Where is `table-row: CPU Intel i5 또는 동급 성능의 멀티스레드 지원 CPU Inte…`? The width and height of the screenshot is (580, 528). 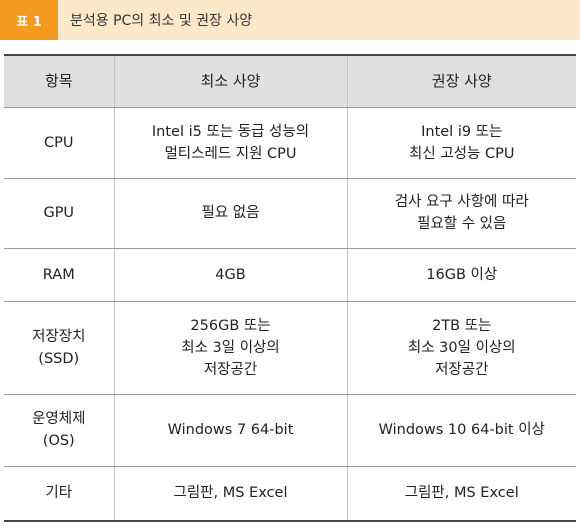 table-row: CPU Intel i5 또는 동급 성능의 멀티스레드 지원 CPU Inte… is located at coordinates (290, 142).